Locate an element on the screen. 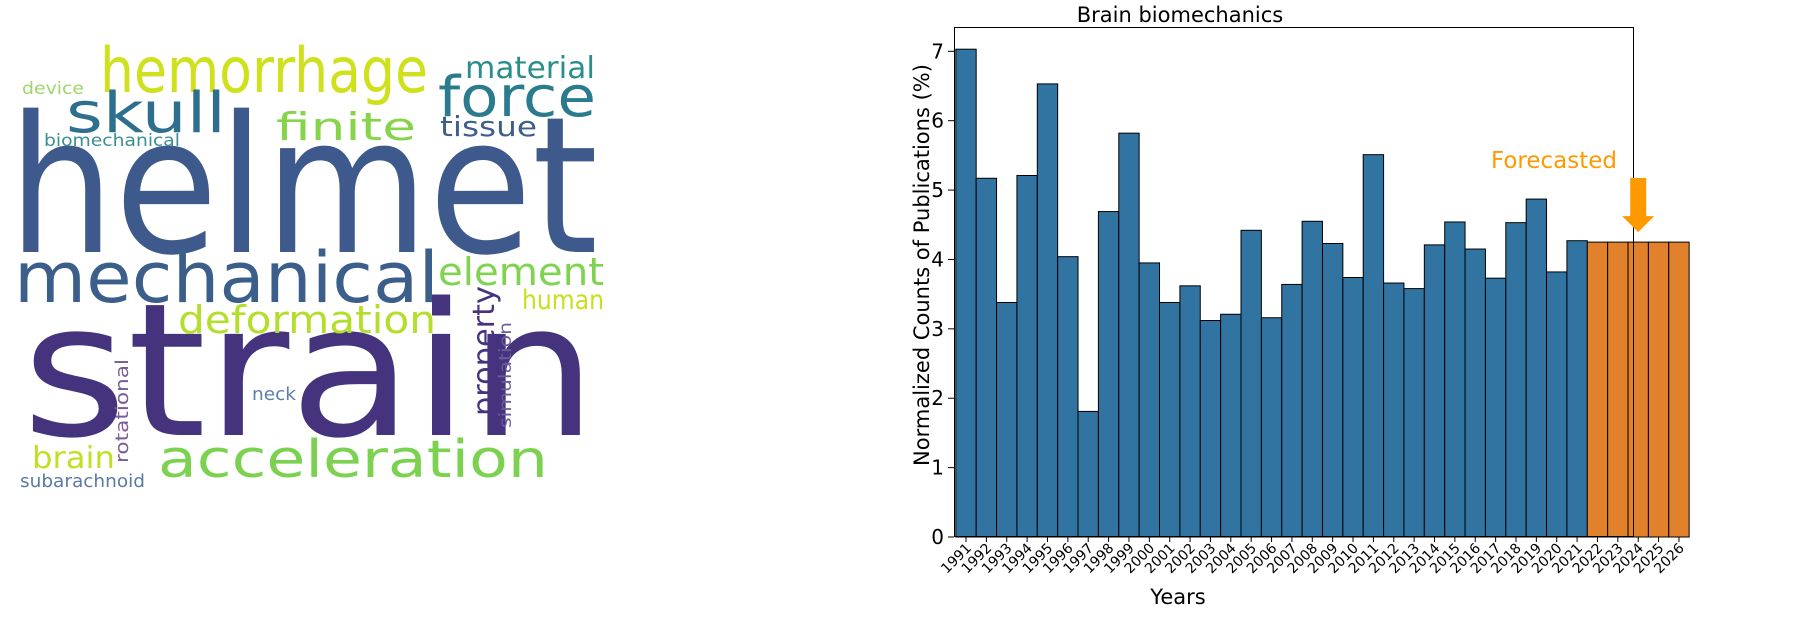 Image resolution: width=1793 pixels, height=617 pixels. bar-2003 is located at coordinates (1210, 429).